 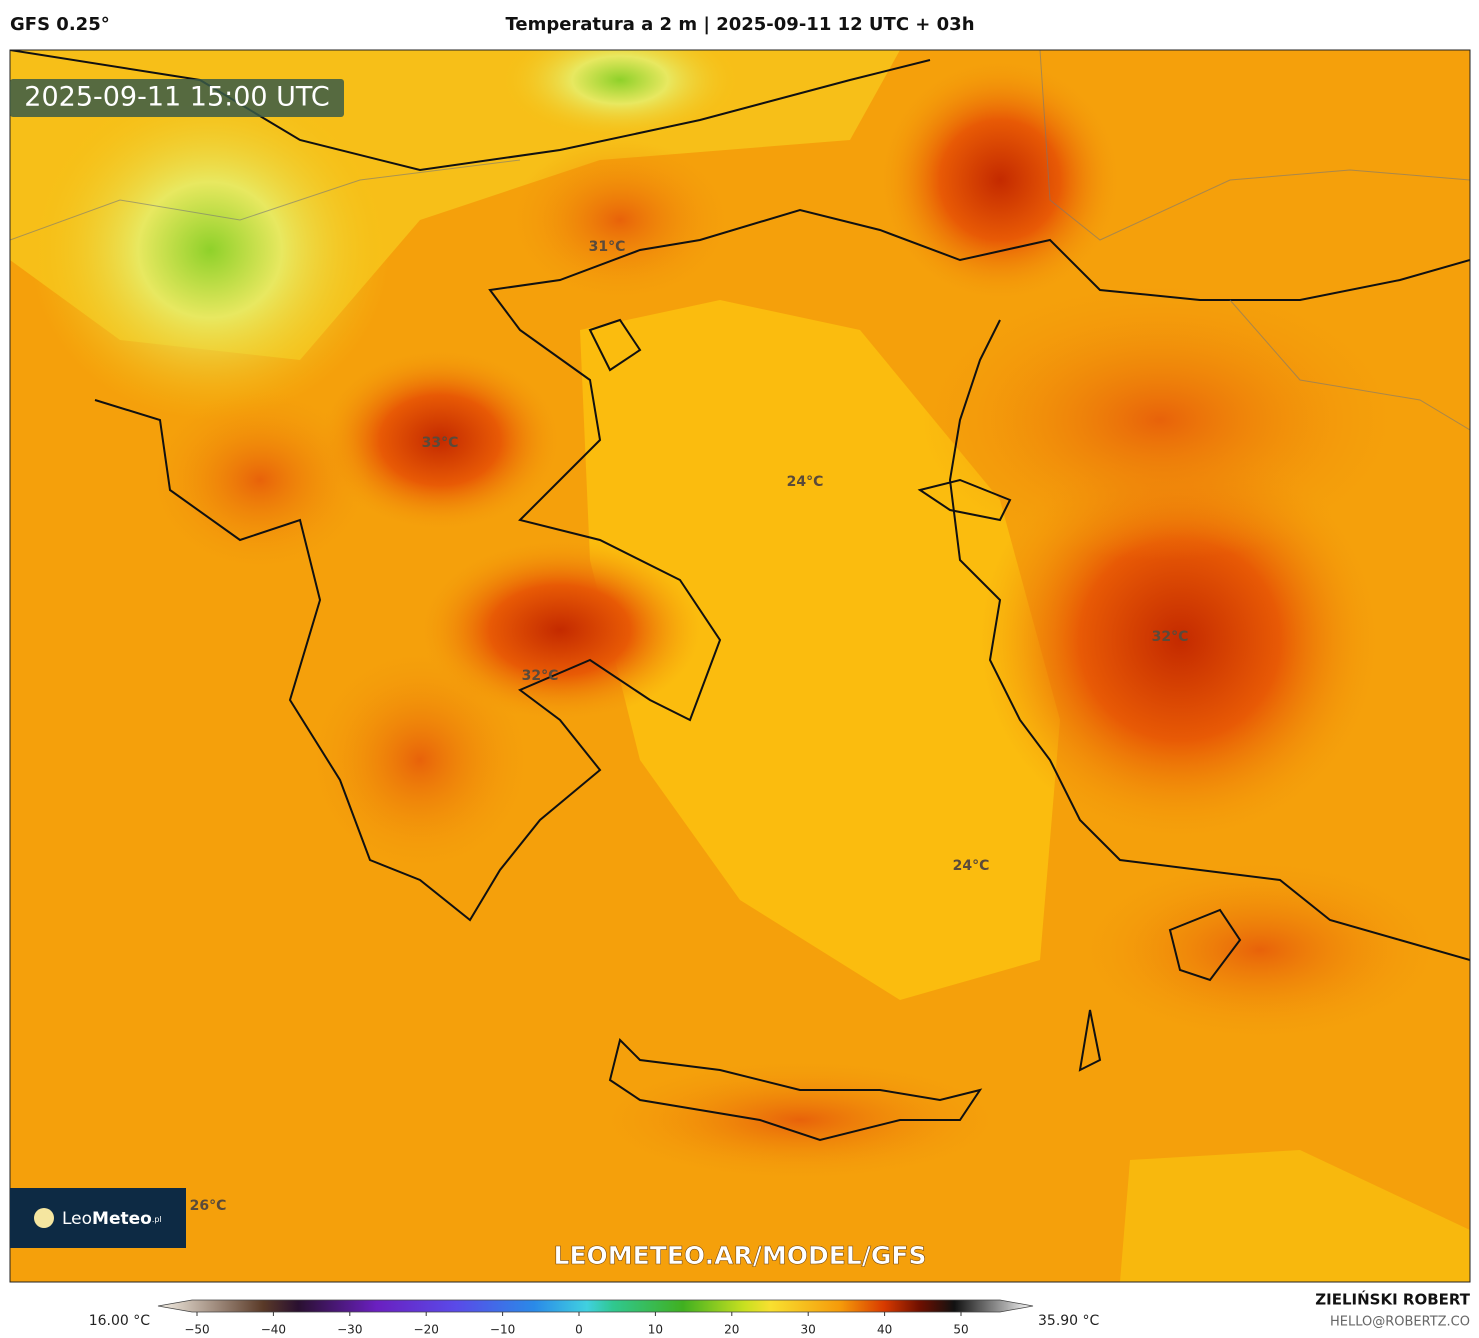 I want to click on colorbar-tick-label: 0, so click(x=579, y=1330).